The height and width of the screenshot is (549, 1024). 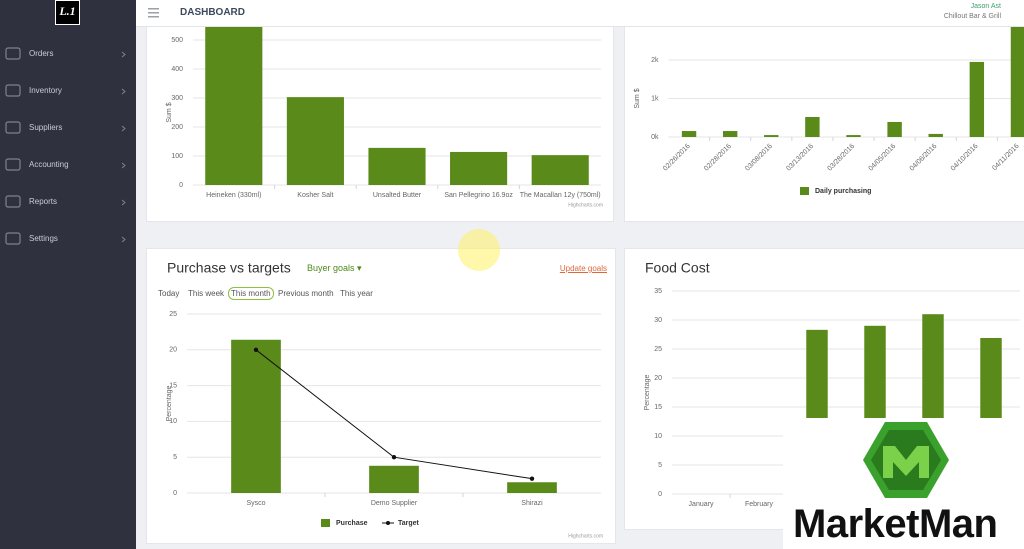 I want to click on menu-item: Inventory, so click(x=68, y=91).